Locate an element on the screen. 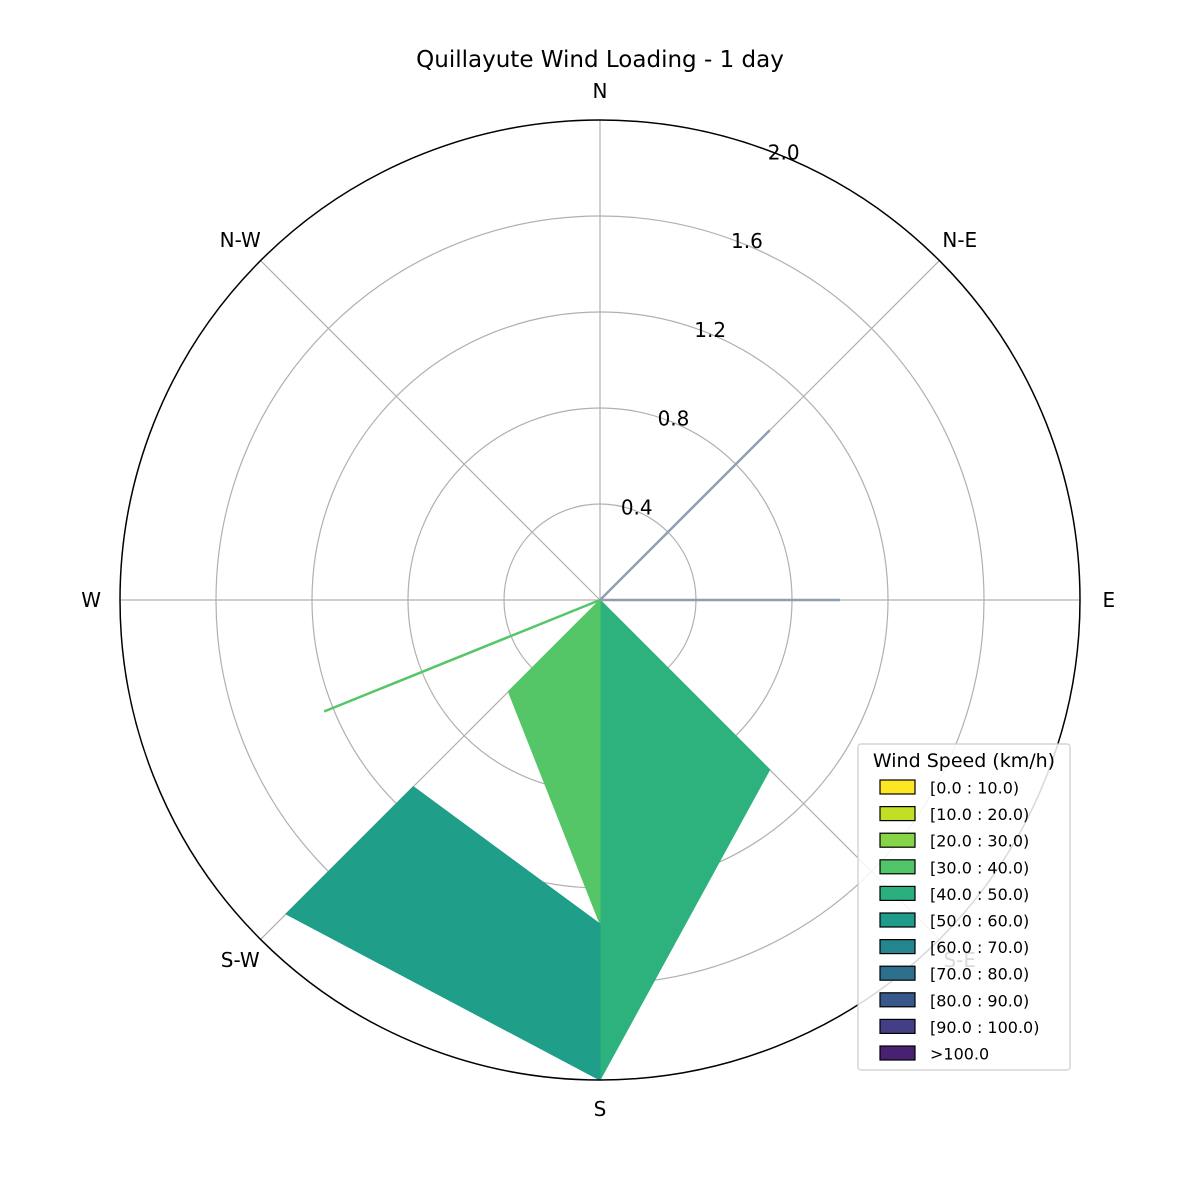  legend-label: [0.0 : 10.0) is located at coordinates (974, 788).